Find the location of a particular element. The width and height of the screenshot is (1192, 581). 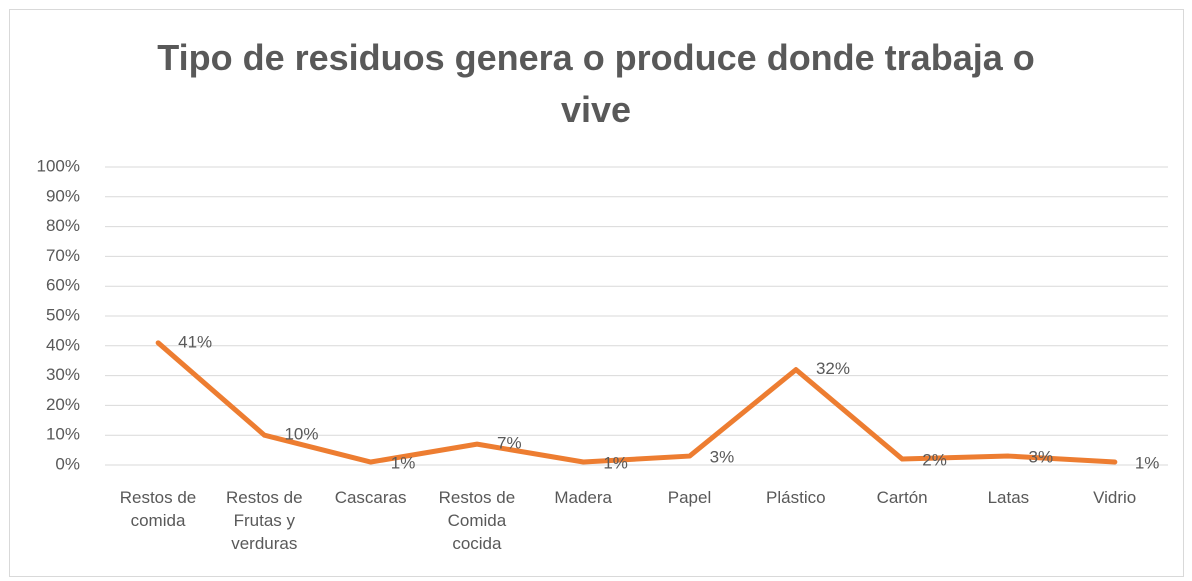

y-tick-label: 50% is located at coordinates (63, 314).